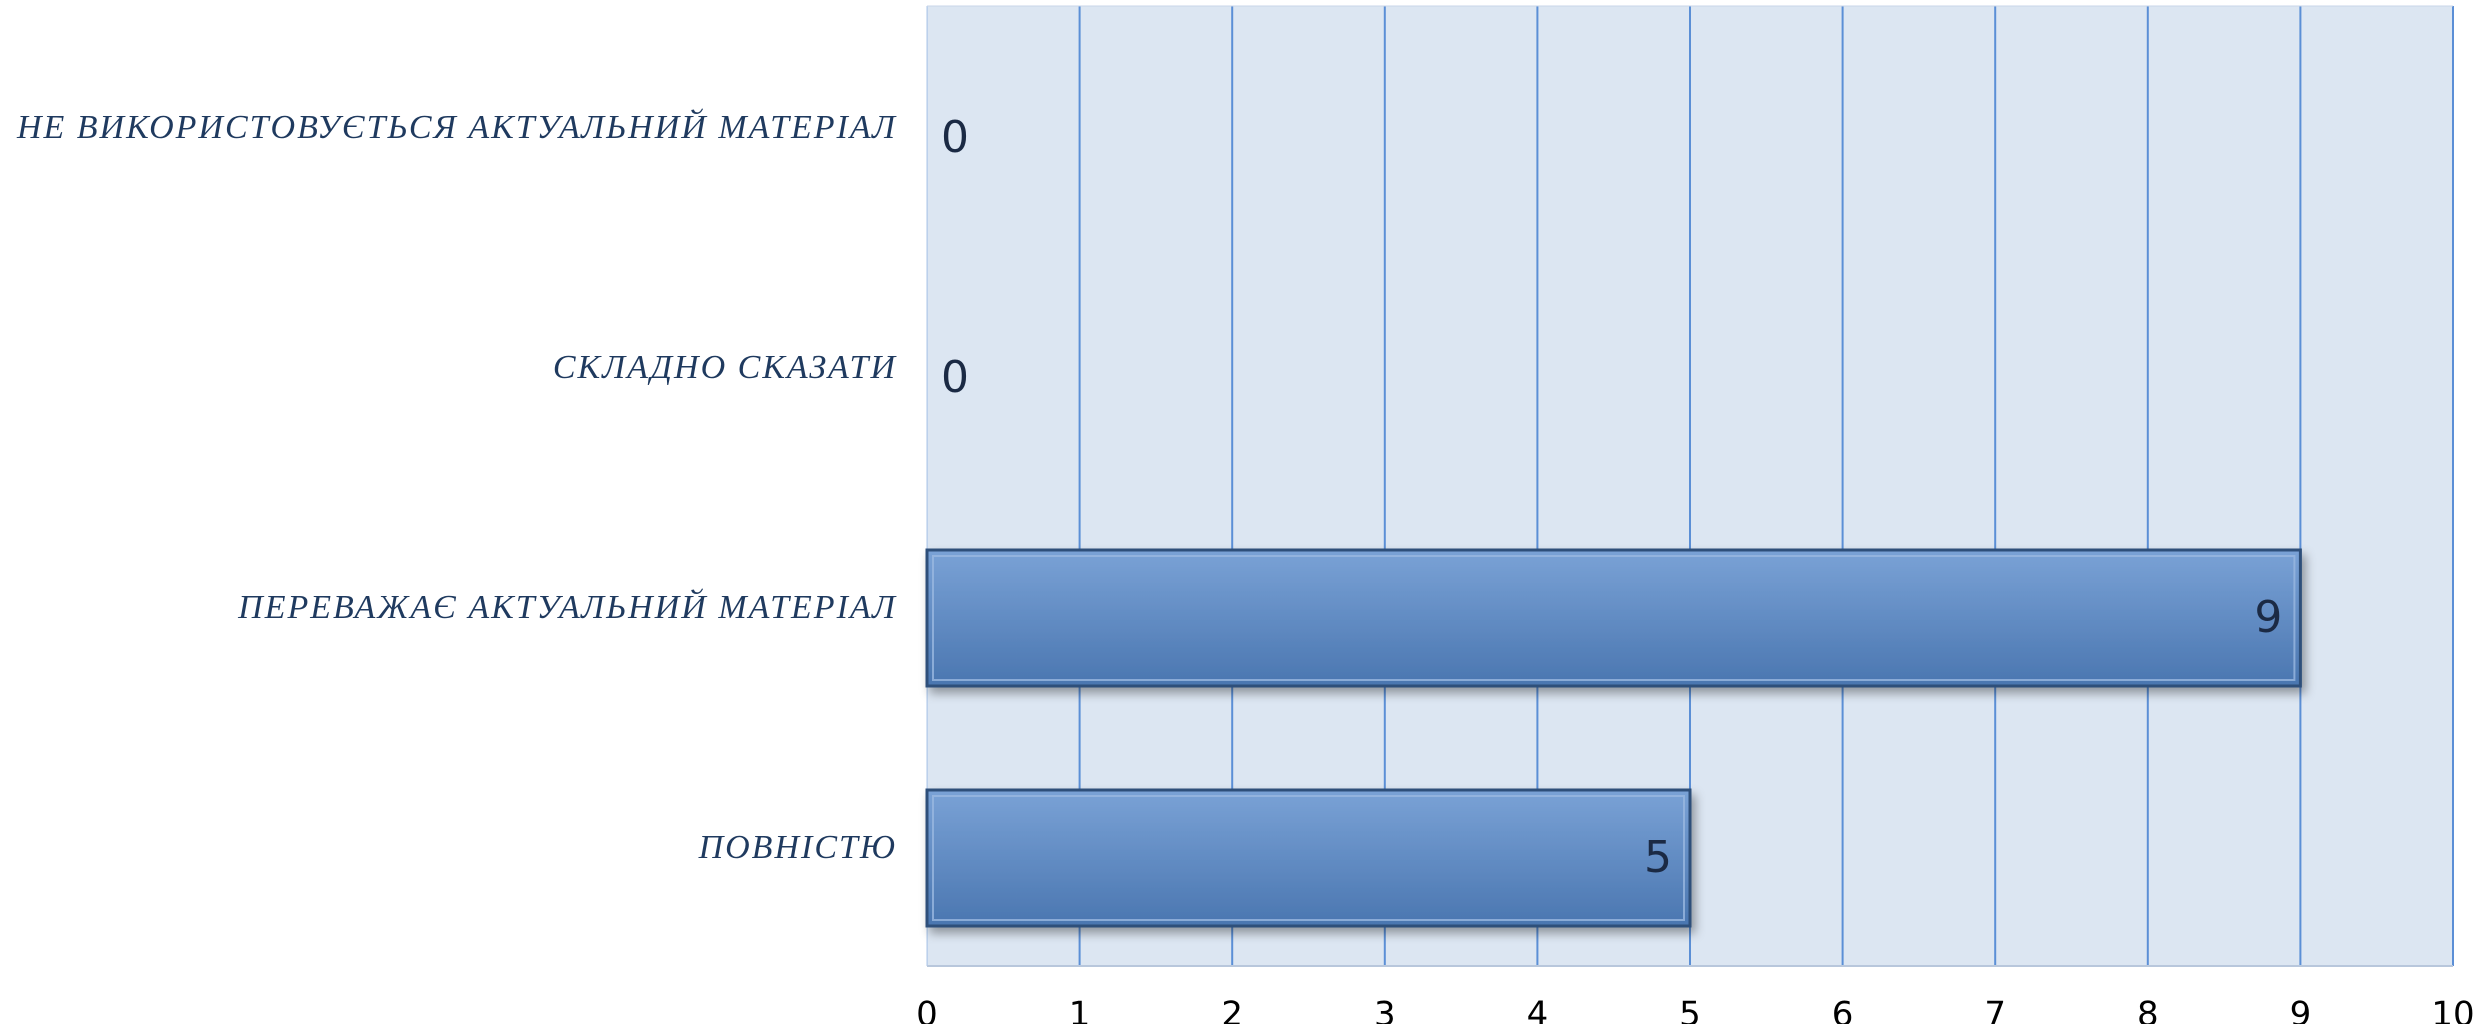 This screenshot has width=2486, height=1024. What do you see at coordinates (2452, 1009) in the screenshot?
I see `x-tick-label: 10` at bounding box center [2452, 1009].